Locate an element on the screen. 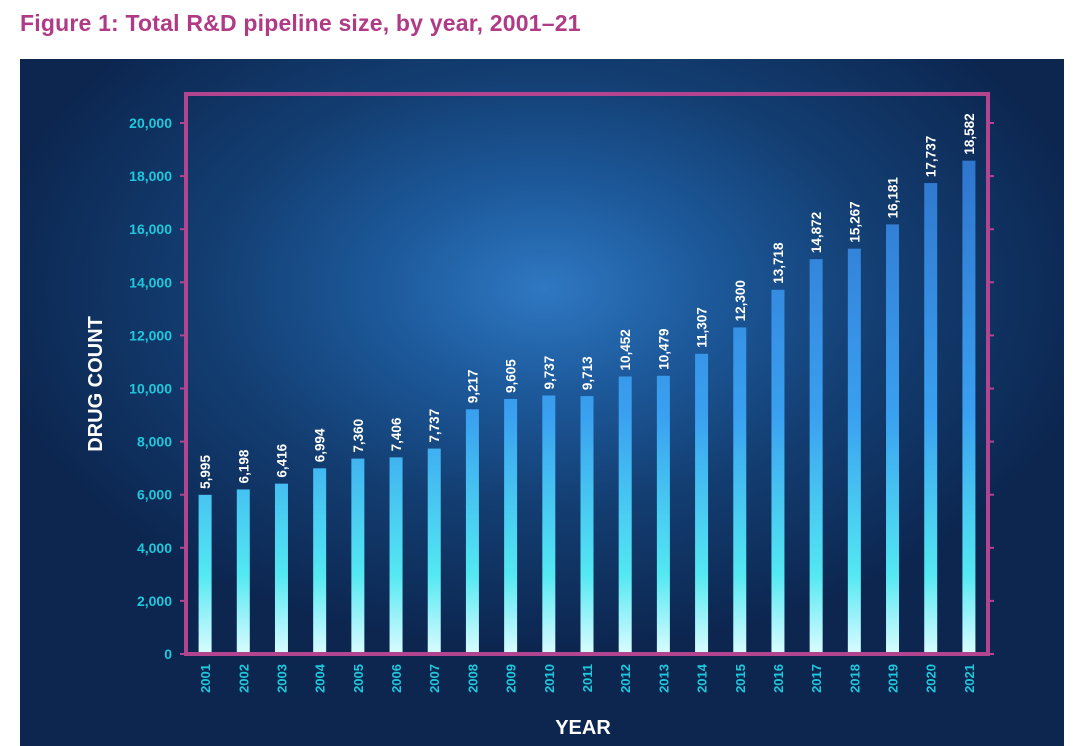 The image size is (1080, 746). x-tick-label: 2012 is located at coordinates (625, 678).